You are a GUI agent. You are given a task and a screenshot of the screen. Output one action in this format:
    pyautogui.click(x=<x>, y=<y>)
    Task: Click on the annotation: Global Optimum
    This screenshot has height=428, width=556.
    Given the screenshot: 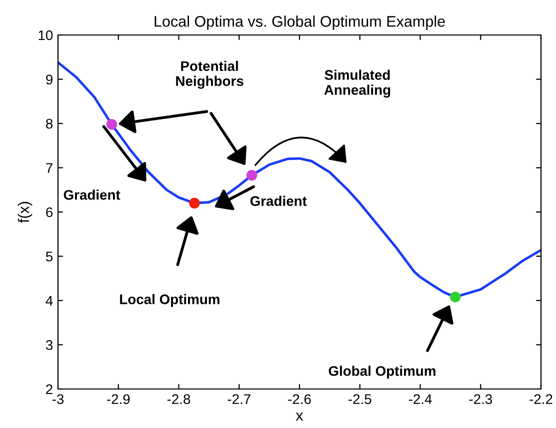 What is the action you would take?
    pyautogui.click(x=382, y=372)
    